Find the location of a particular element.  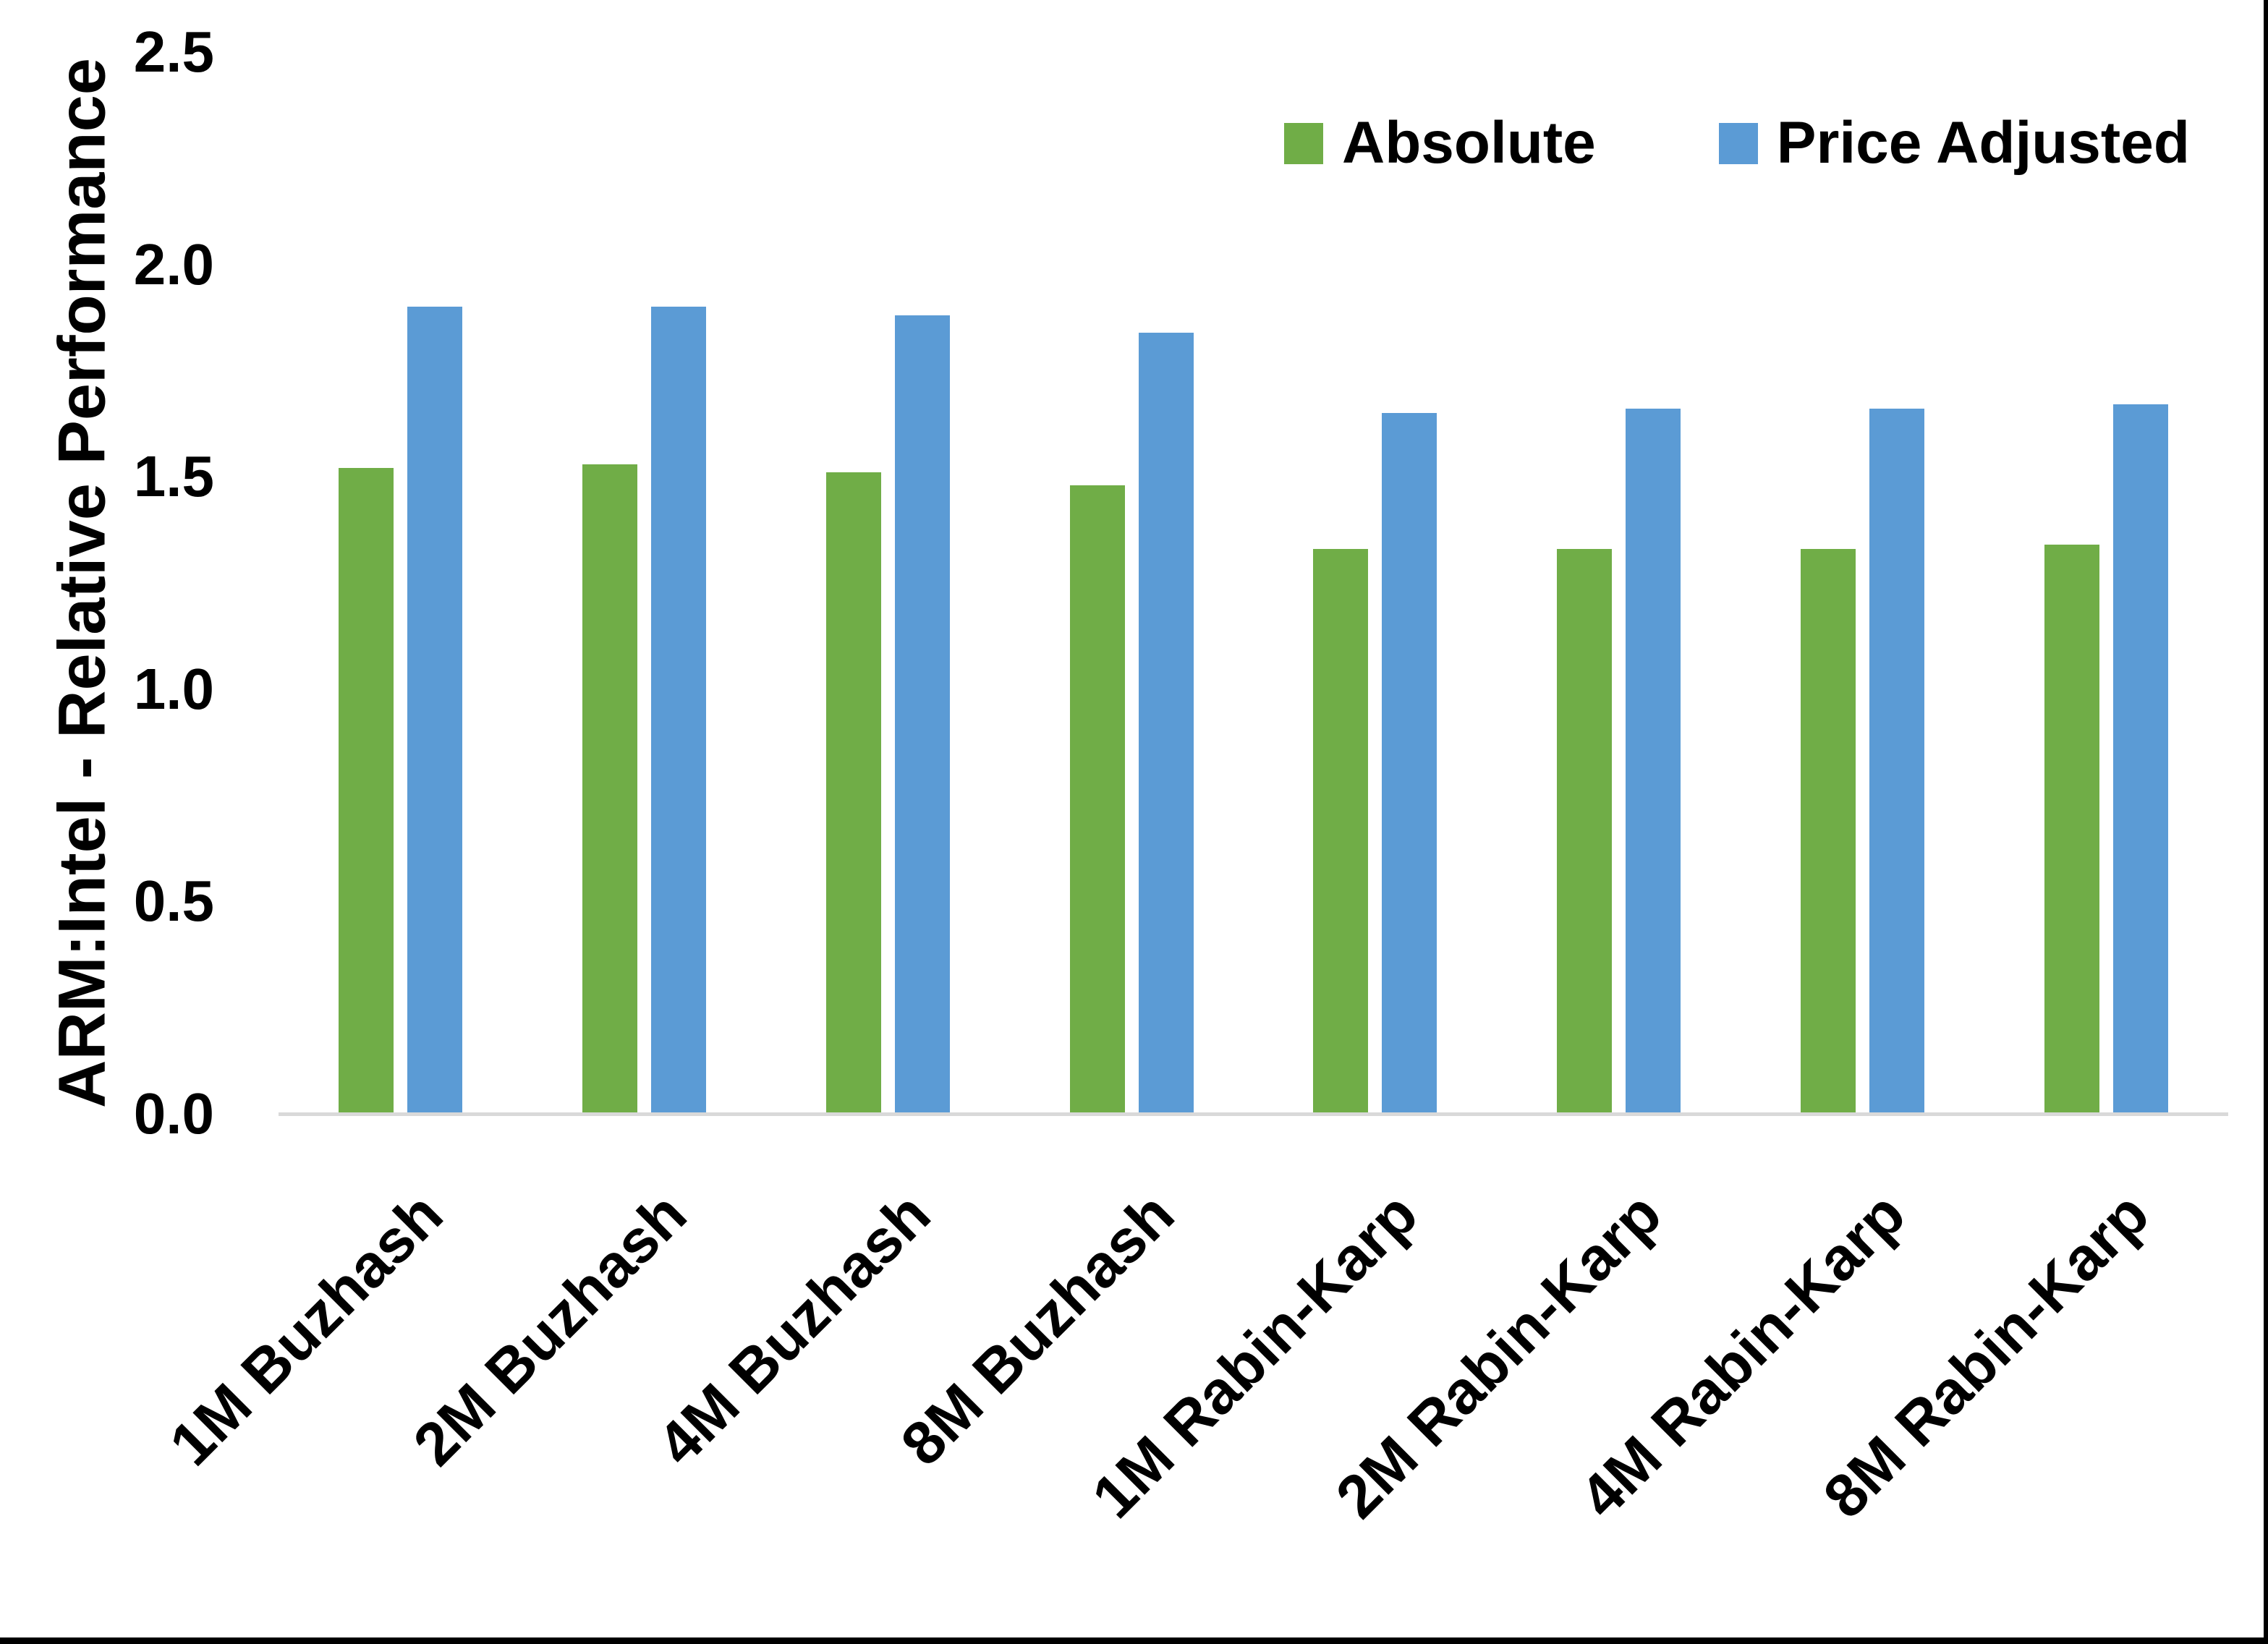

y-axis-tick-label-2.5: 2.5 is located at coordinates (173, 52).